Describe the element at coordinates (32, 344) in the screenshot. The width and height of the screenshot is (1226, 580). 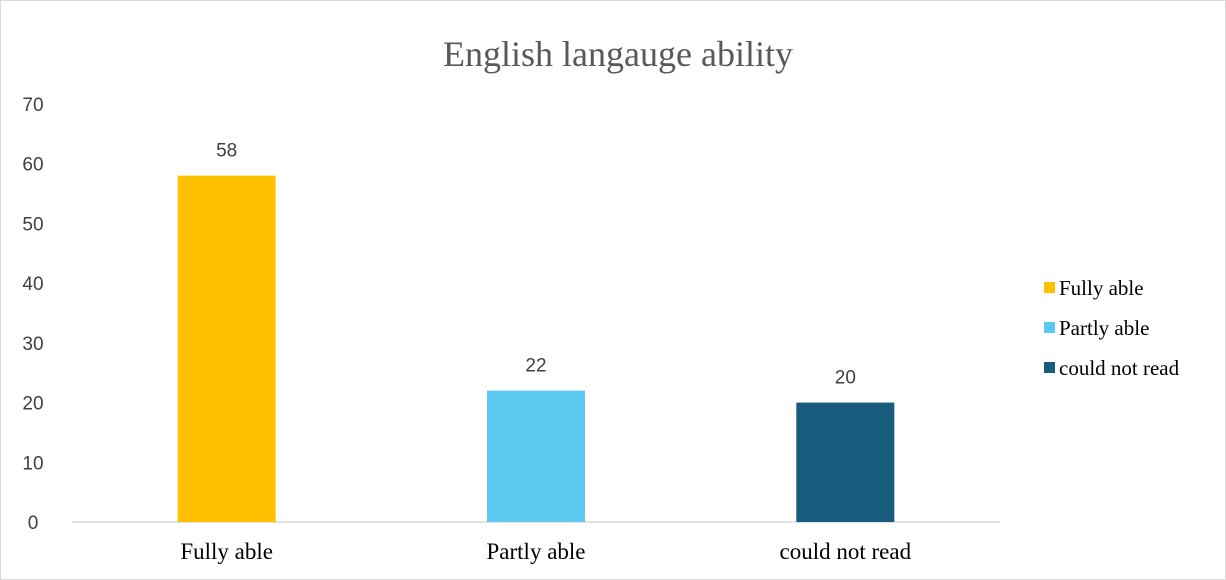
I see `y-tick-label: 30` at that location.